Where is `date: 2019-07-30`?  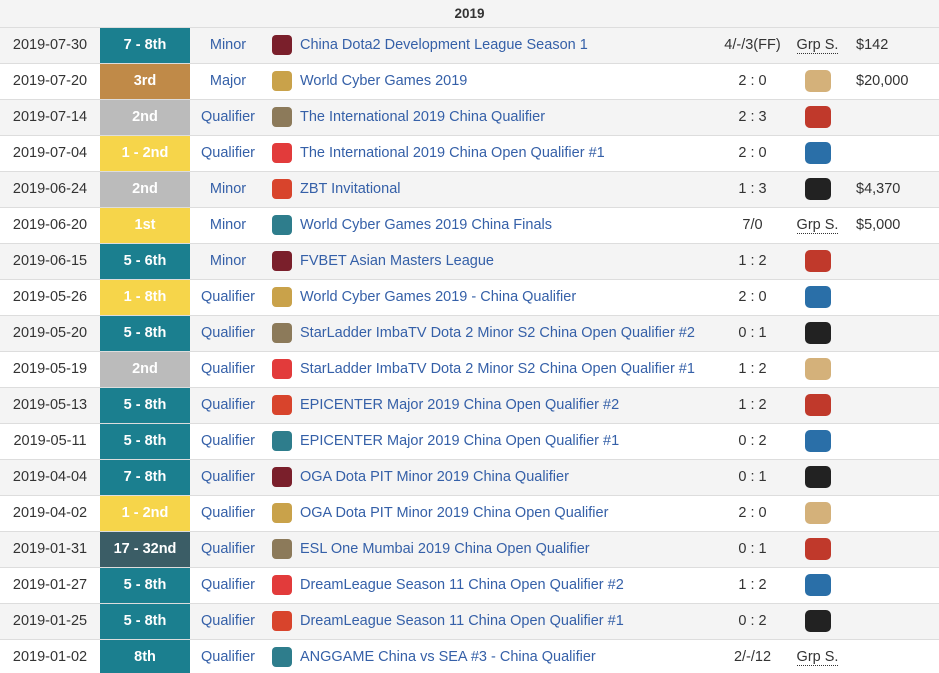 date: 2019-07-30 is located at coordinates (50, 45).